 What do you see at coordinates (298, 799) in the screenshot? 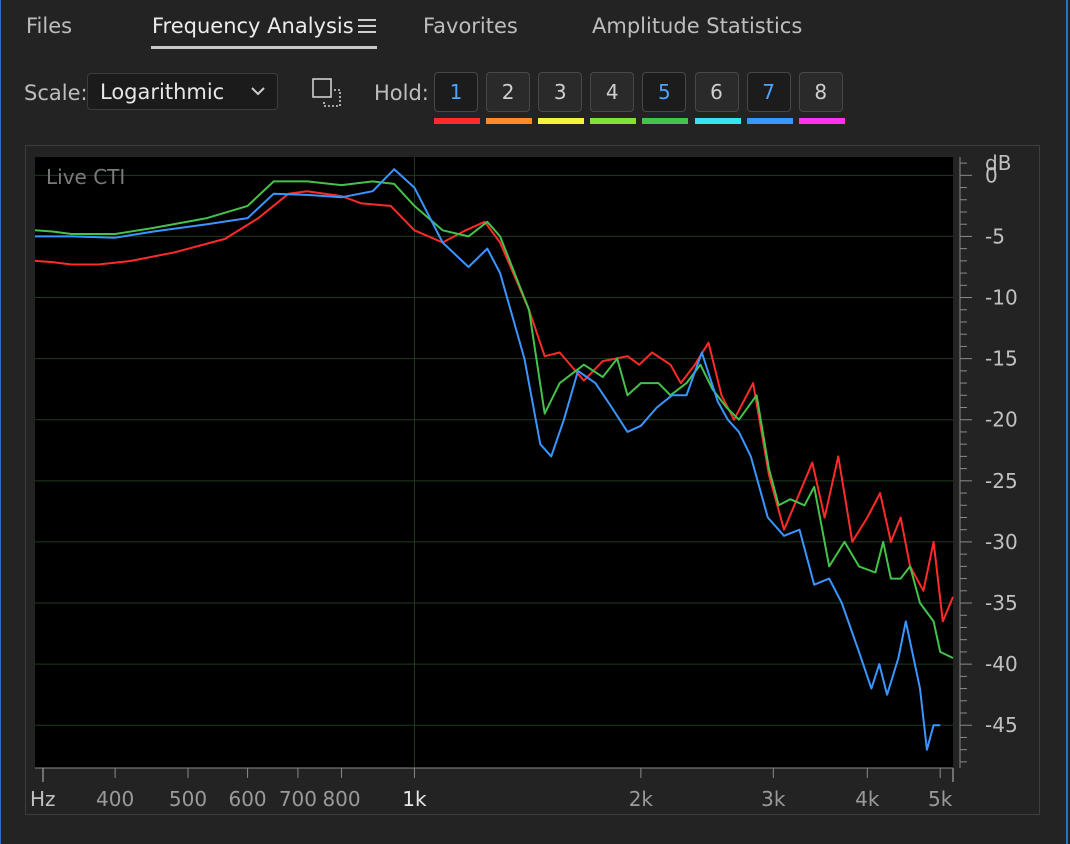
I see `x-tick-label: 700` at bounding box center [298, 799].